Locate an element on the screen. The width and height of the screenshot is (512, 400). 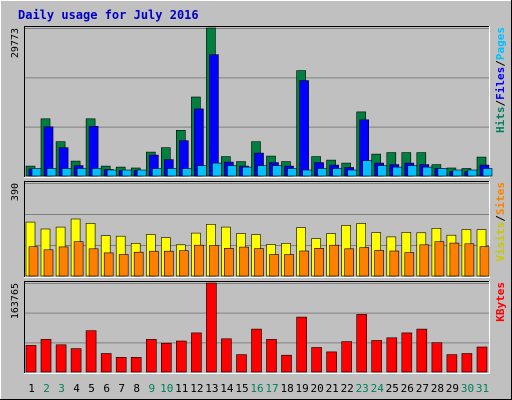
legend-entry-0: Hits is located at coordinates (500, 120).